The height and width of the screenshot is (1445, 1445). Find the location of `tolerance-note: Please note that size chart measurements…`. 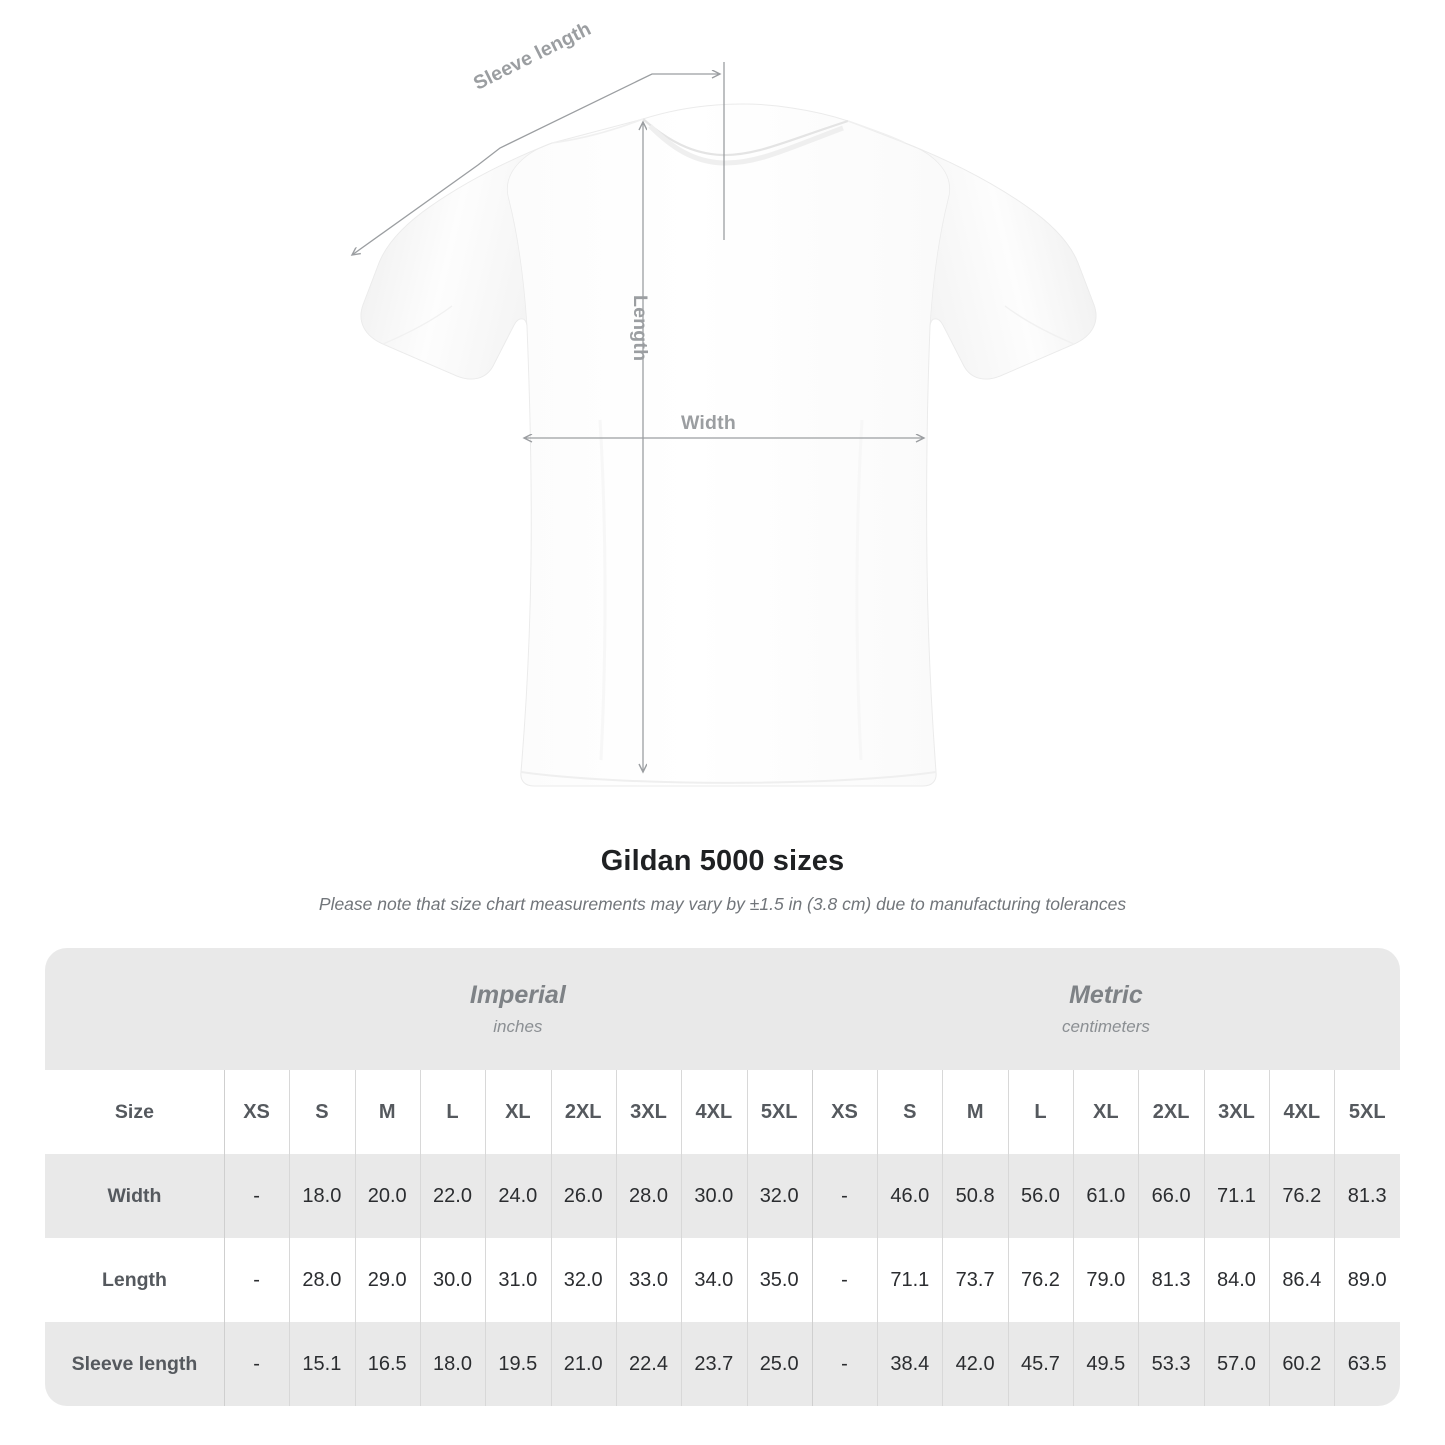

tolerance-note: Please note that size chart measurements… is located at coordinates (722, 904).